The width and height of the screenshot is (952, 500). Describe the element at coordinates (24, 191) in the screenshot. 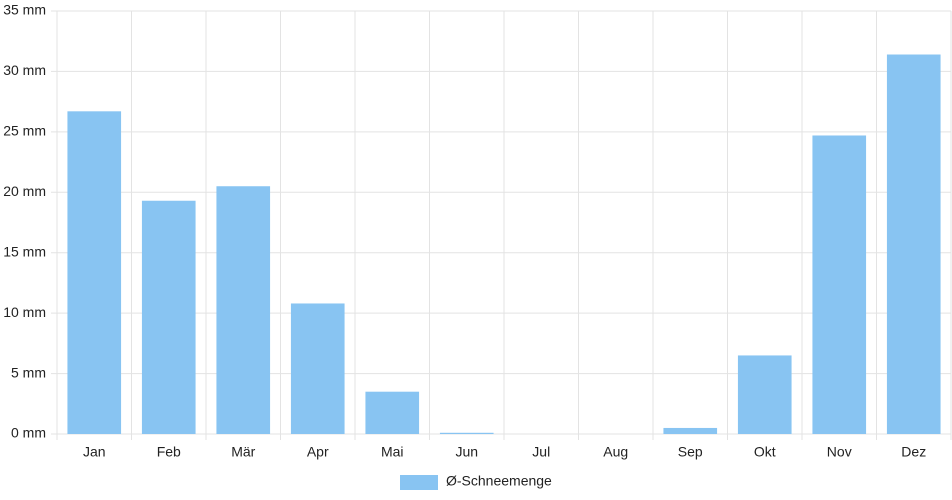

I see `y-tick-label: 20 mm` at that location.